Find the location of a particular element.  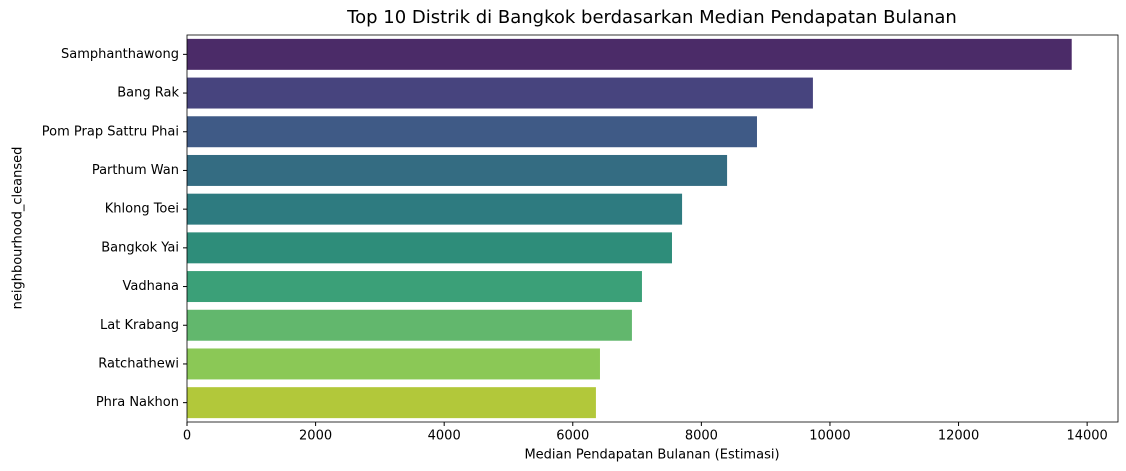

x-tick-label: 6000 is located at coordinates (572, 436).